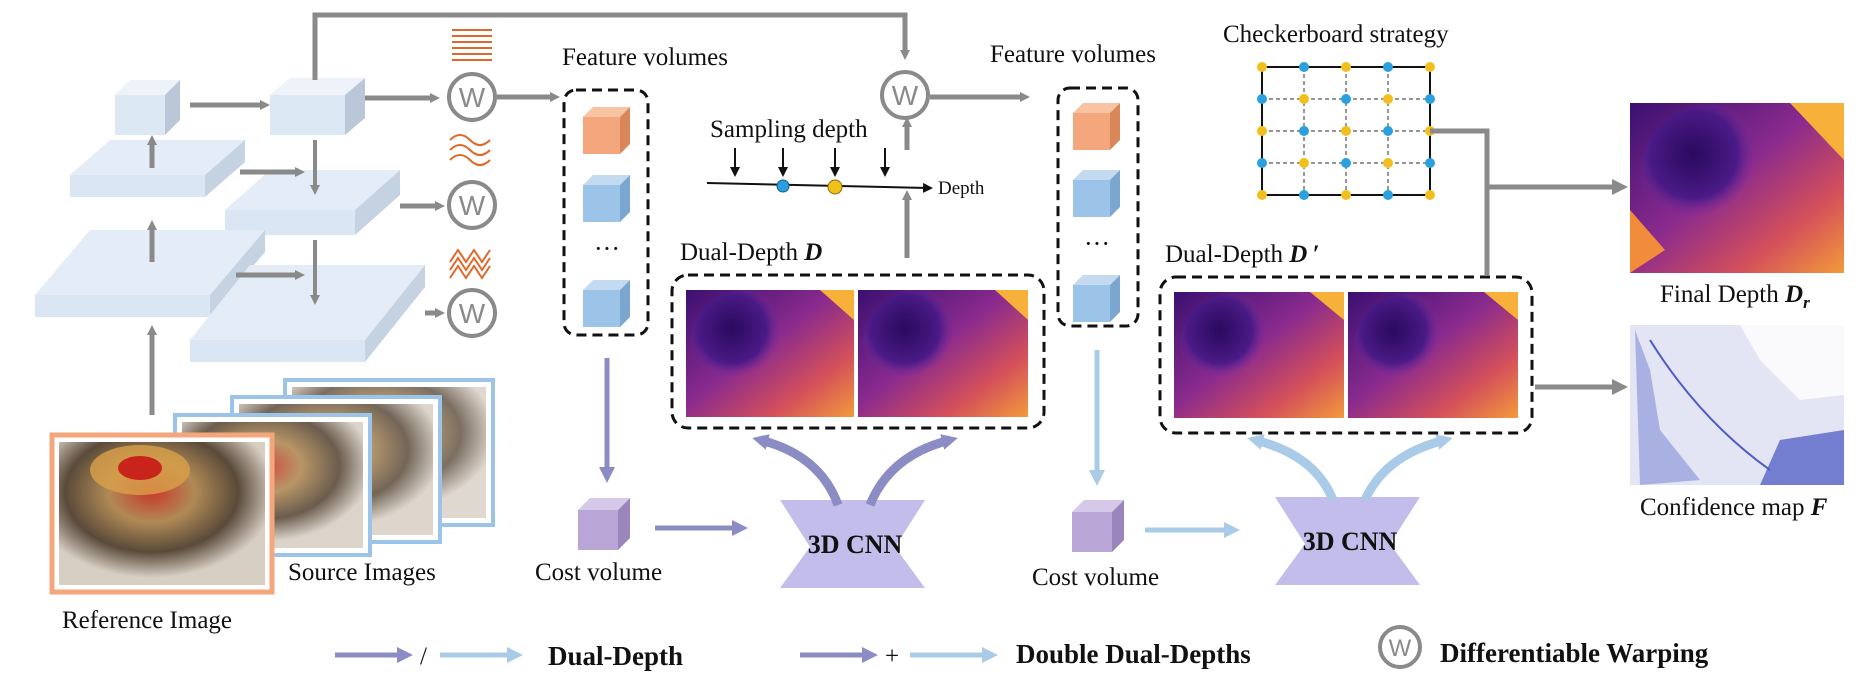  I want to click on cnn-2-arrow-left, so click(1292, 468).